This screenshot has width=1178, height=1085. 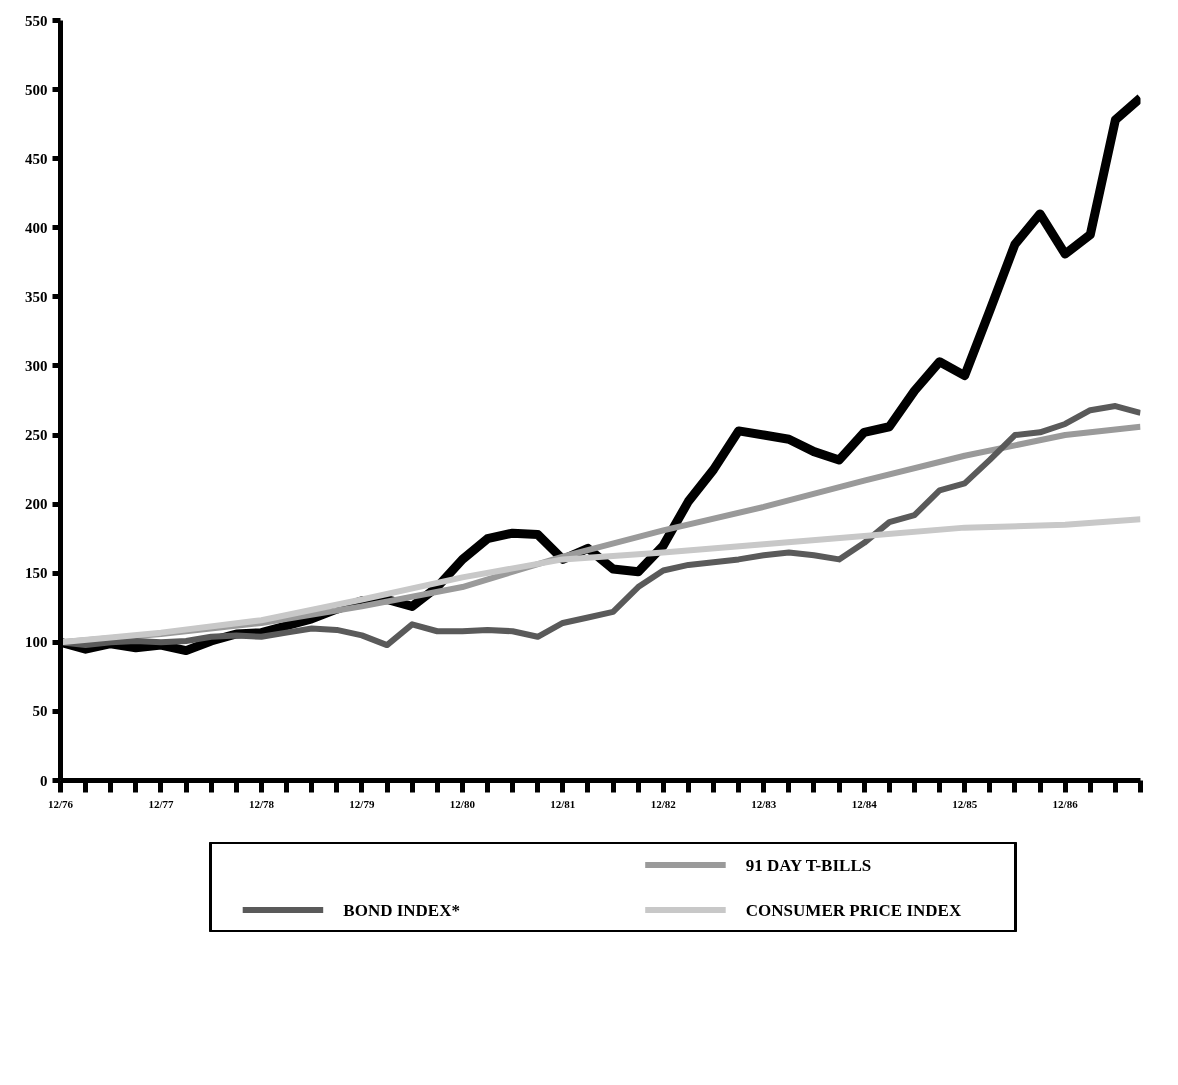 I want to click on y-tick-label: 150, so click(x=36, y=573).